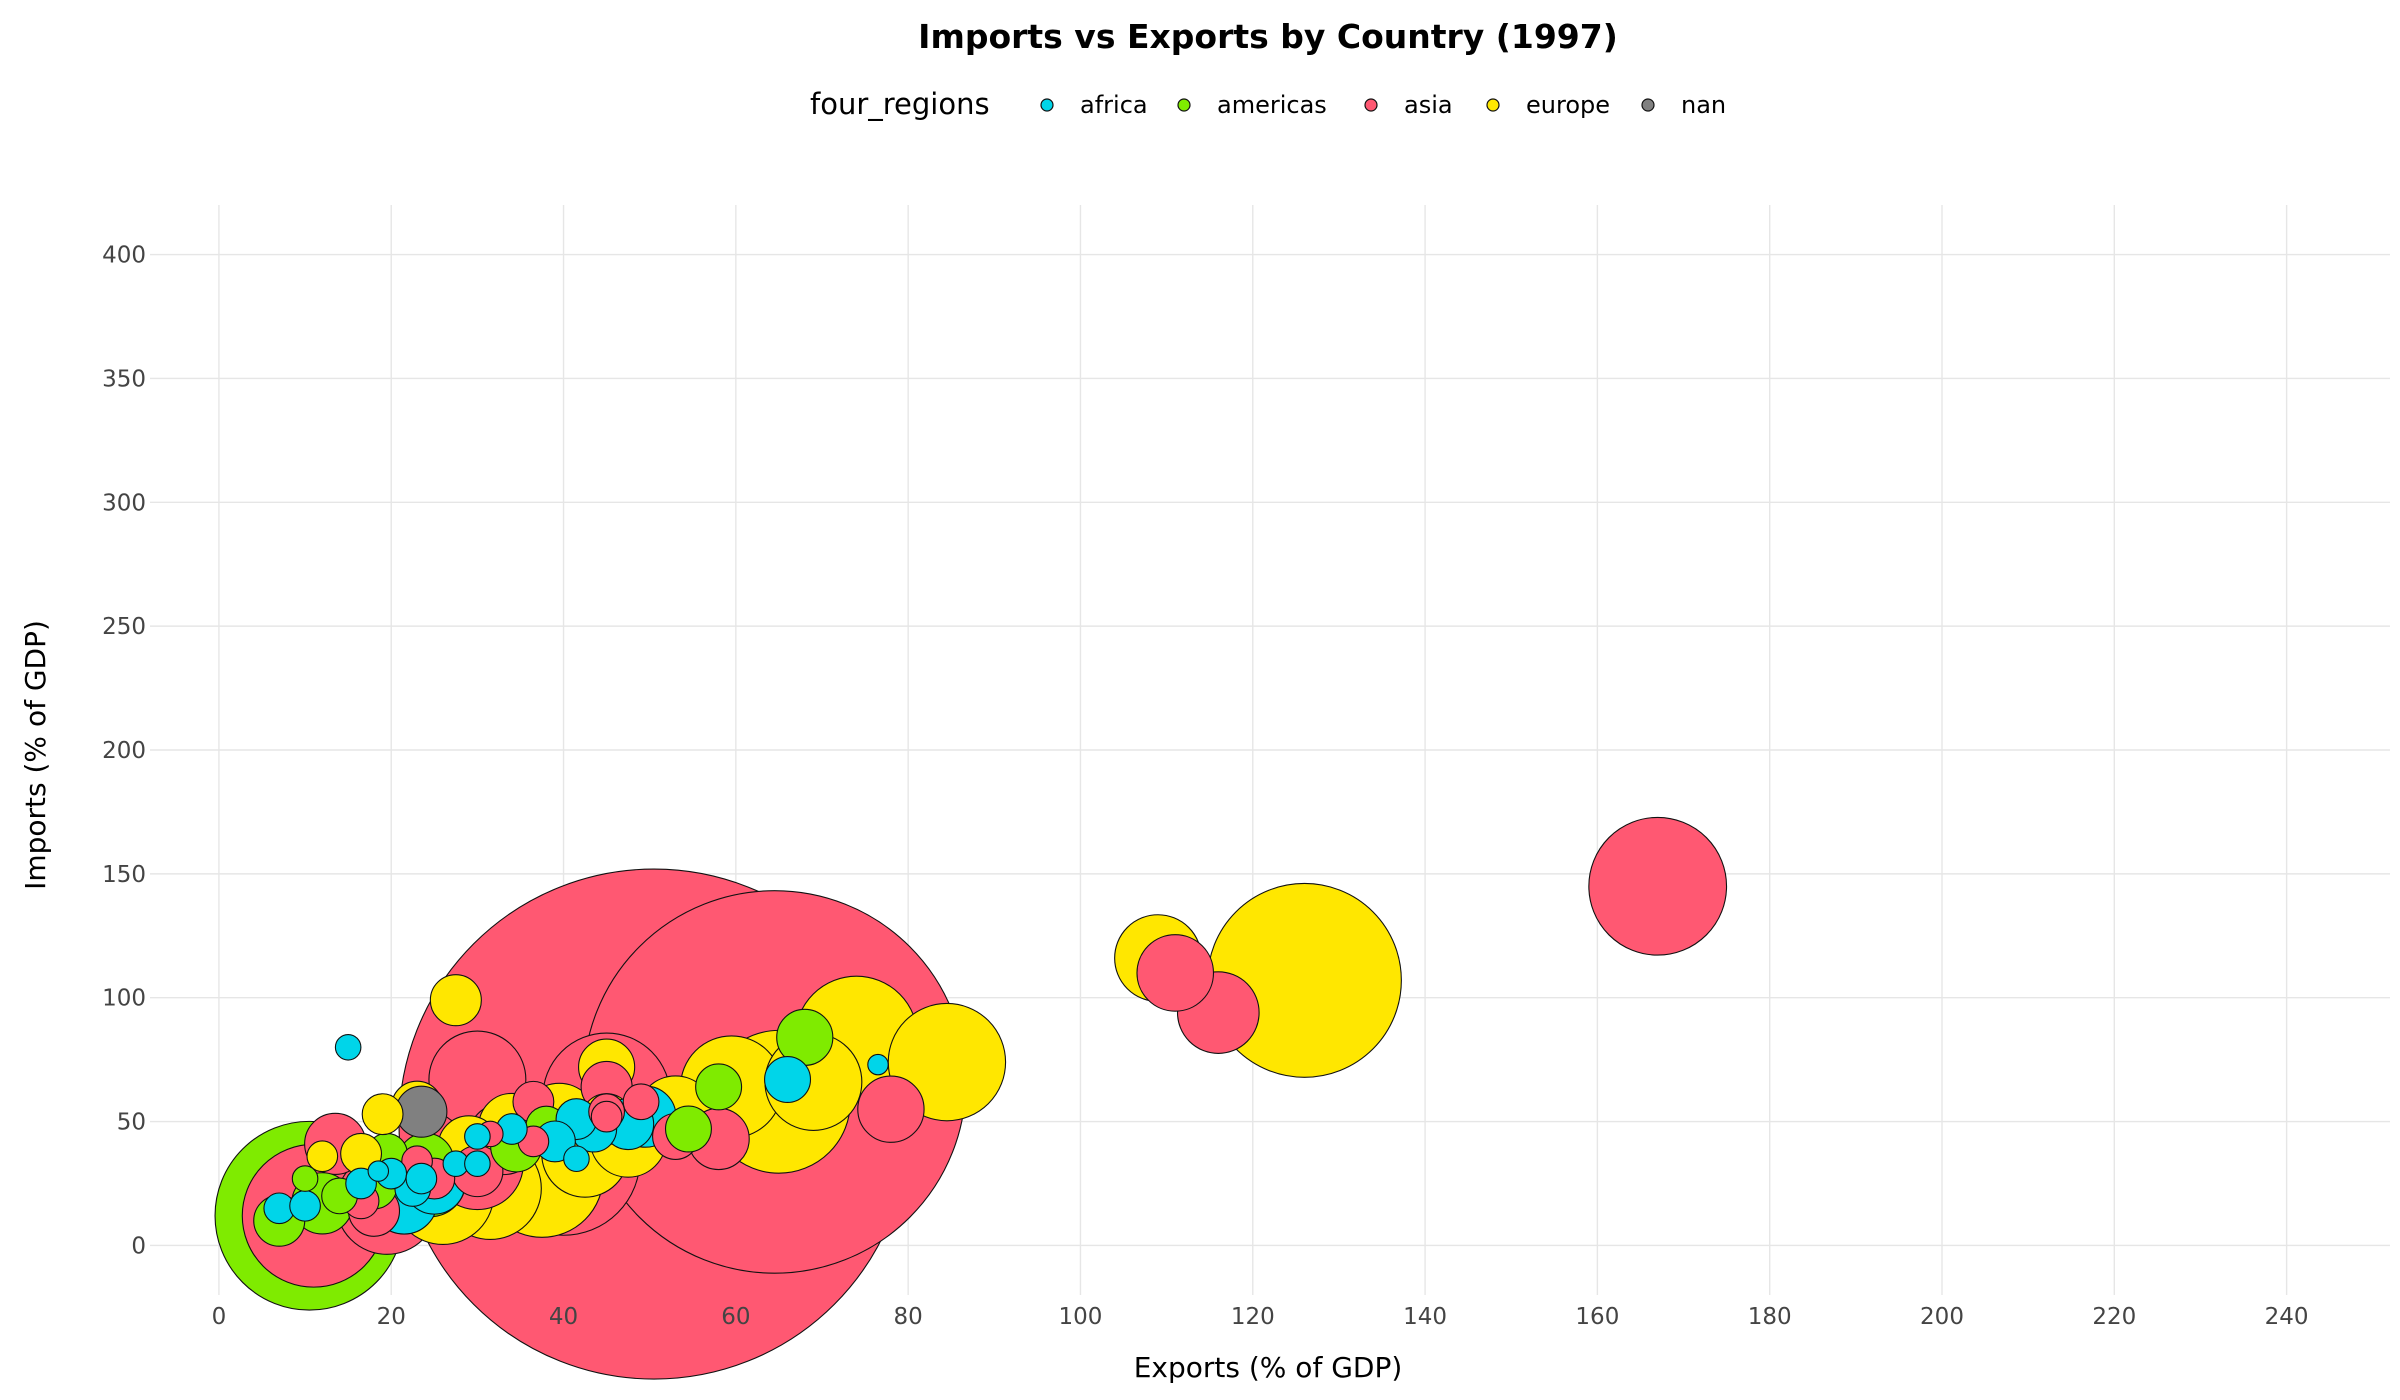  Describe the element at coordinates (131, 1123) in the screenshot. I see `y-tick-label: 50` at that location.